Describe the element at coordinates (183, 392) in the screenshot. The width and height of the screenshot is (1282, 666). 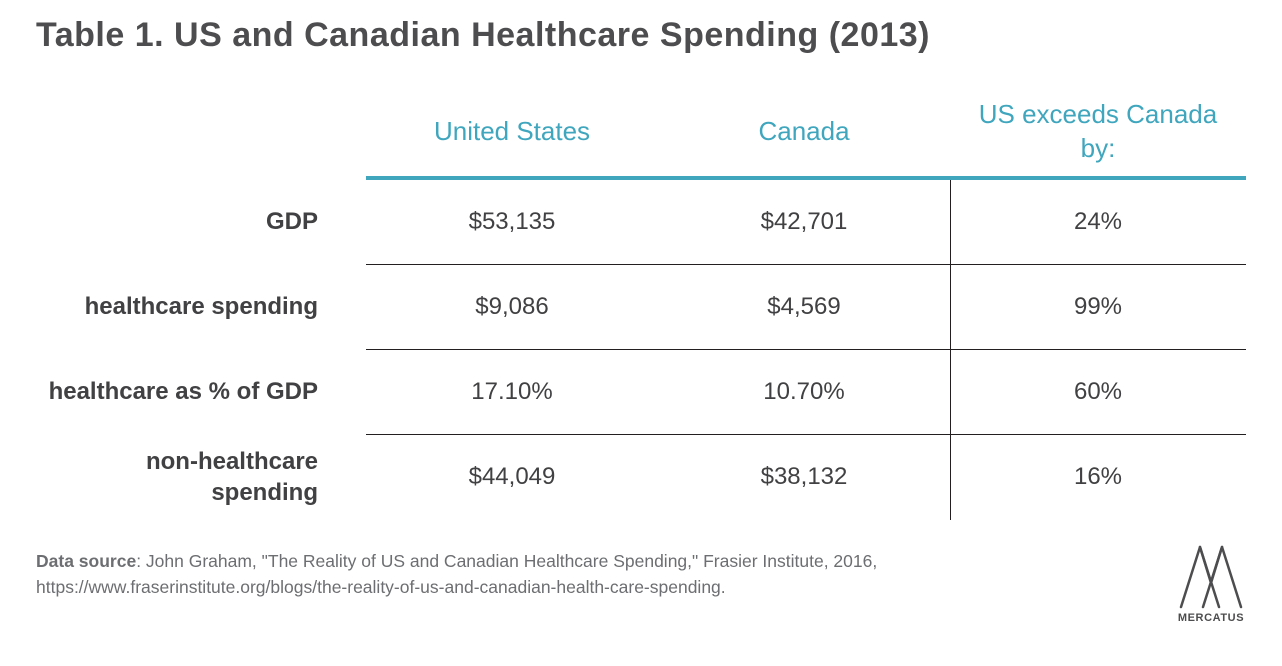
I see `row-label-healthcare-pct-gdp: healthcare as % of GDP` at that location.